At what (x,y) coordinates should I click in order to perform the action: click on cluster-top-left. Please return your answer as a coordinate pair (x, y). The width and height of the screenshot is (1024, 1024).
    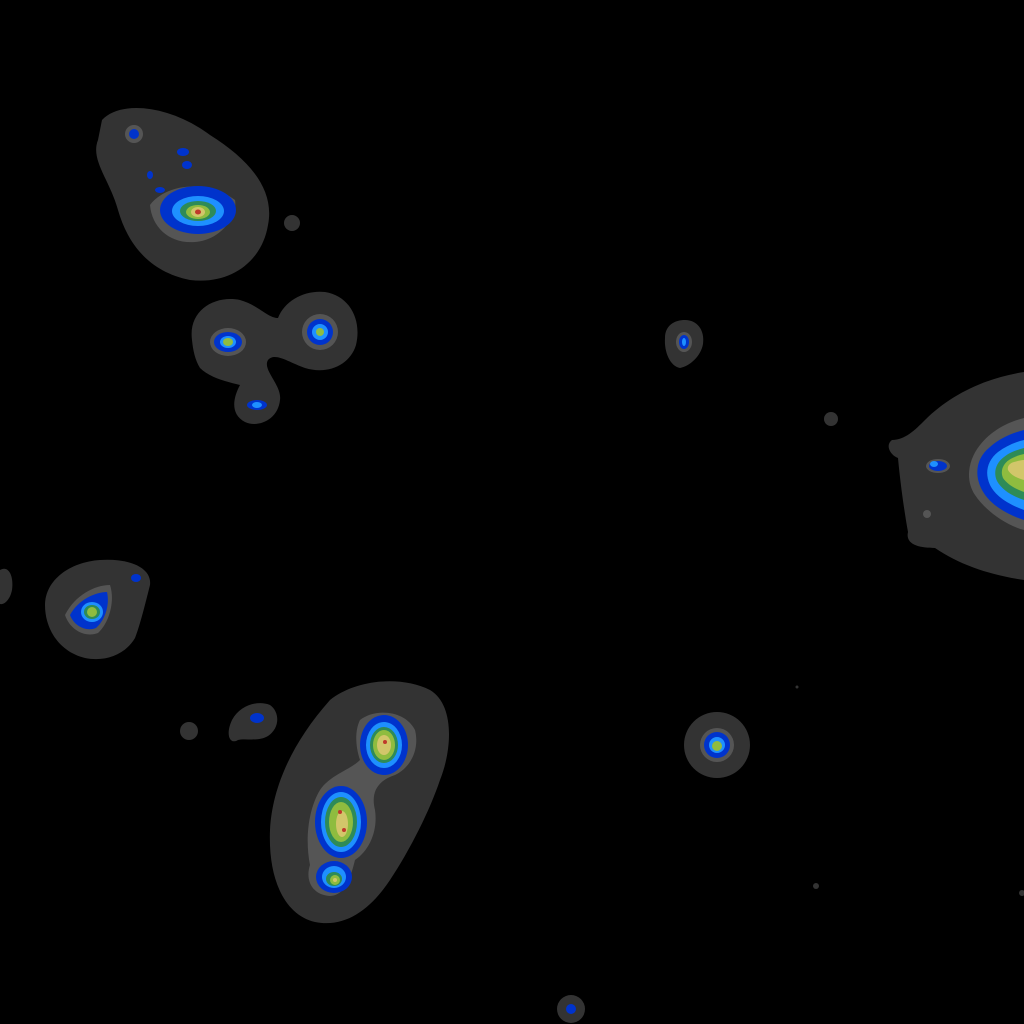
    Looking at the image, I should click on (183, 194).